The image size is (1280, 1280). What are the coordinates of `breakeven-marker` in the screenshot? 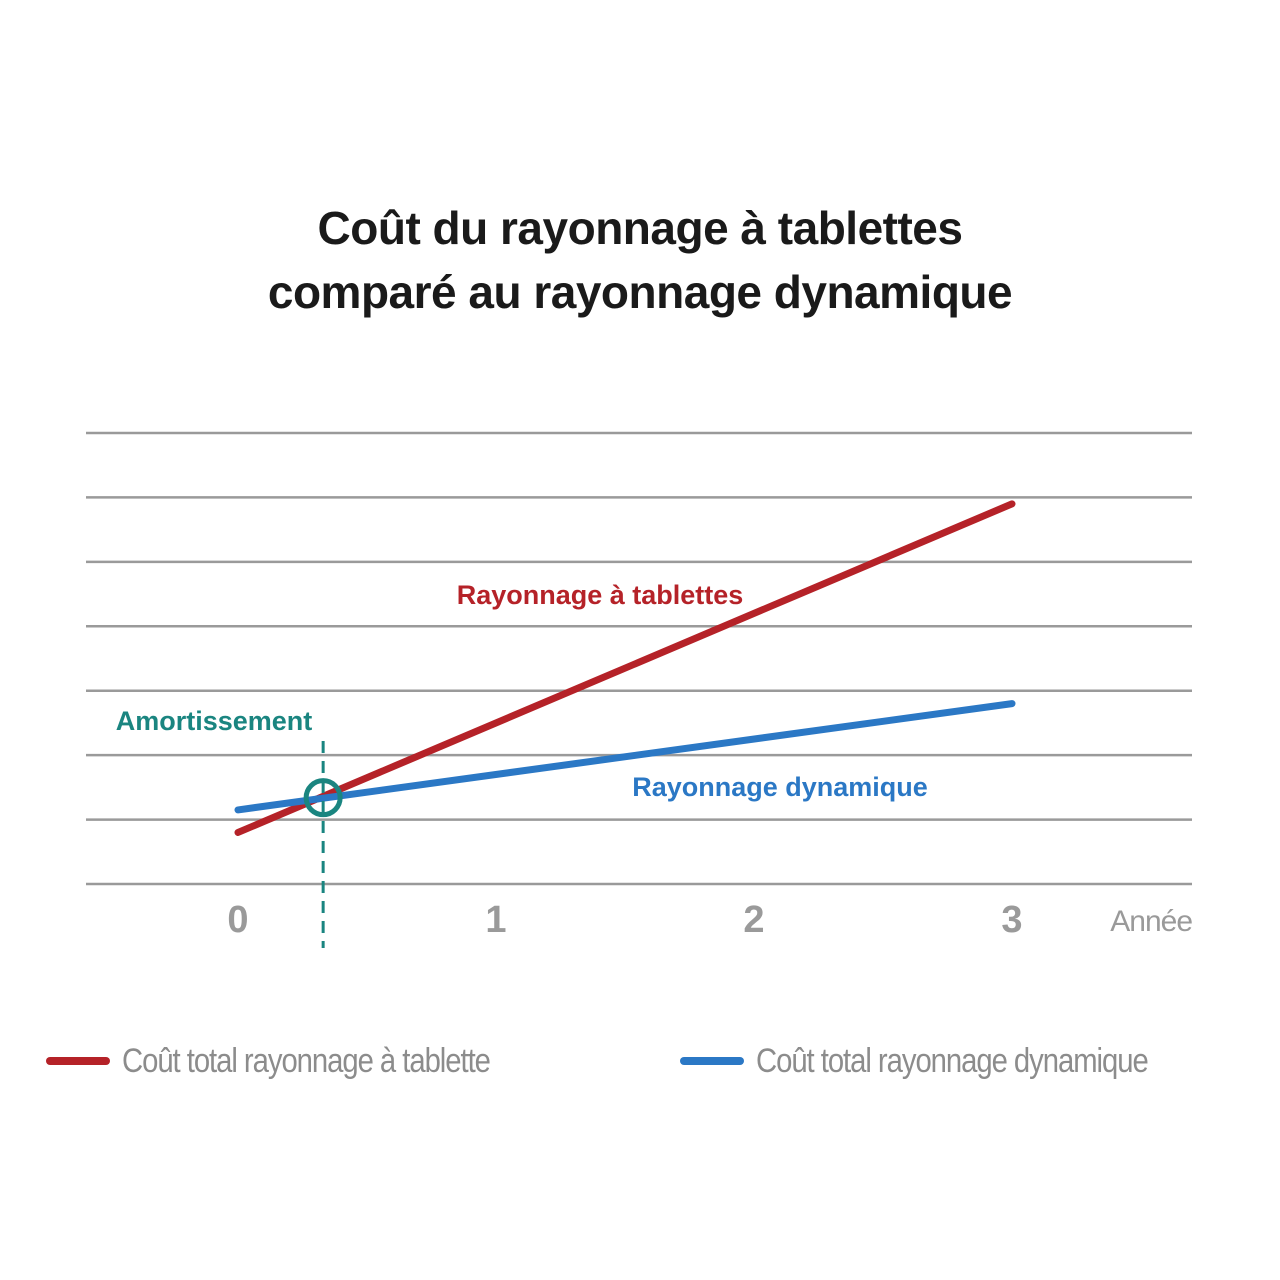 It's located at (323, 798).